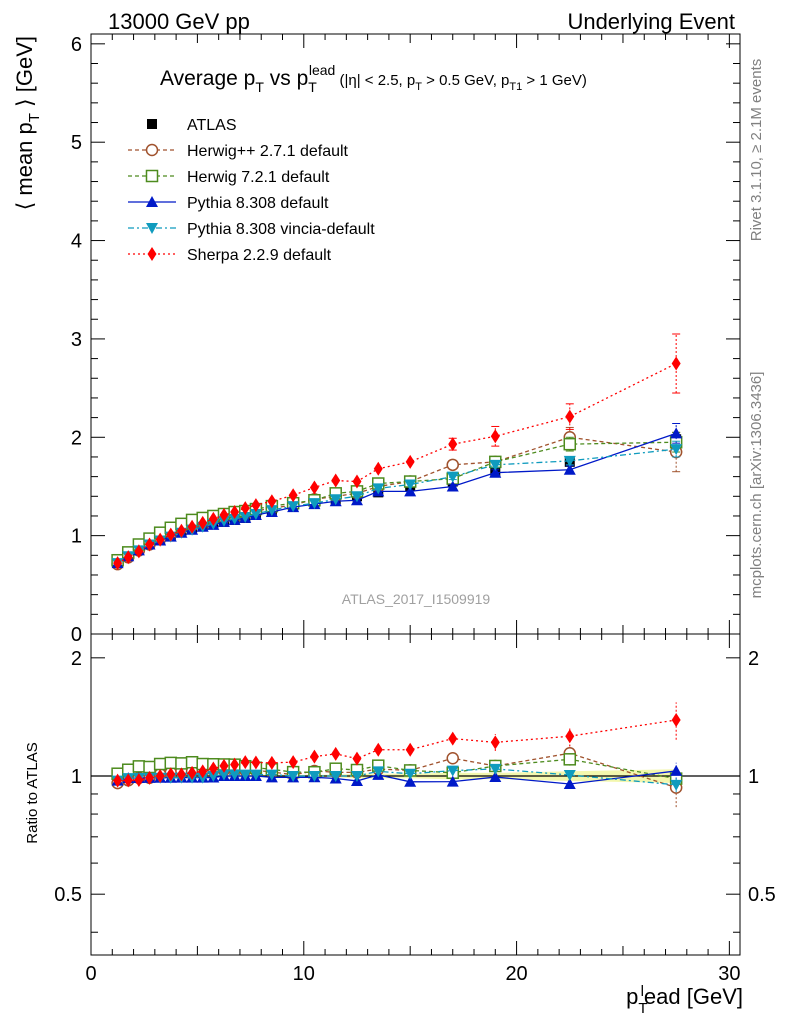 The width and height of the screenshot is (786, 1024). I want to click on legend-label-sherpa-2-2-9-default: Sherpa 2.2.9 default, so click(259, 255).